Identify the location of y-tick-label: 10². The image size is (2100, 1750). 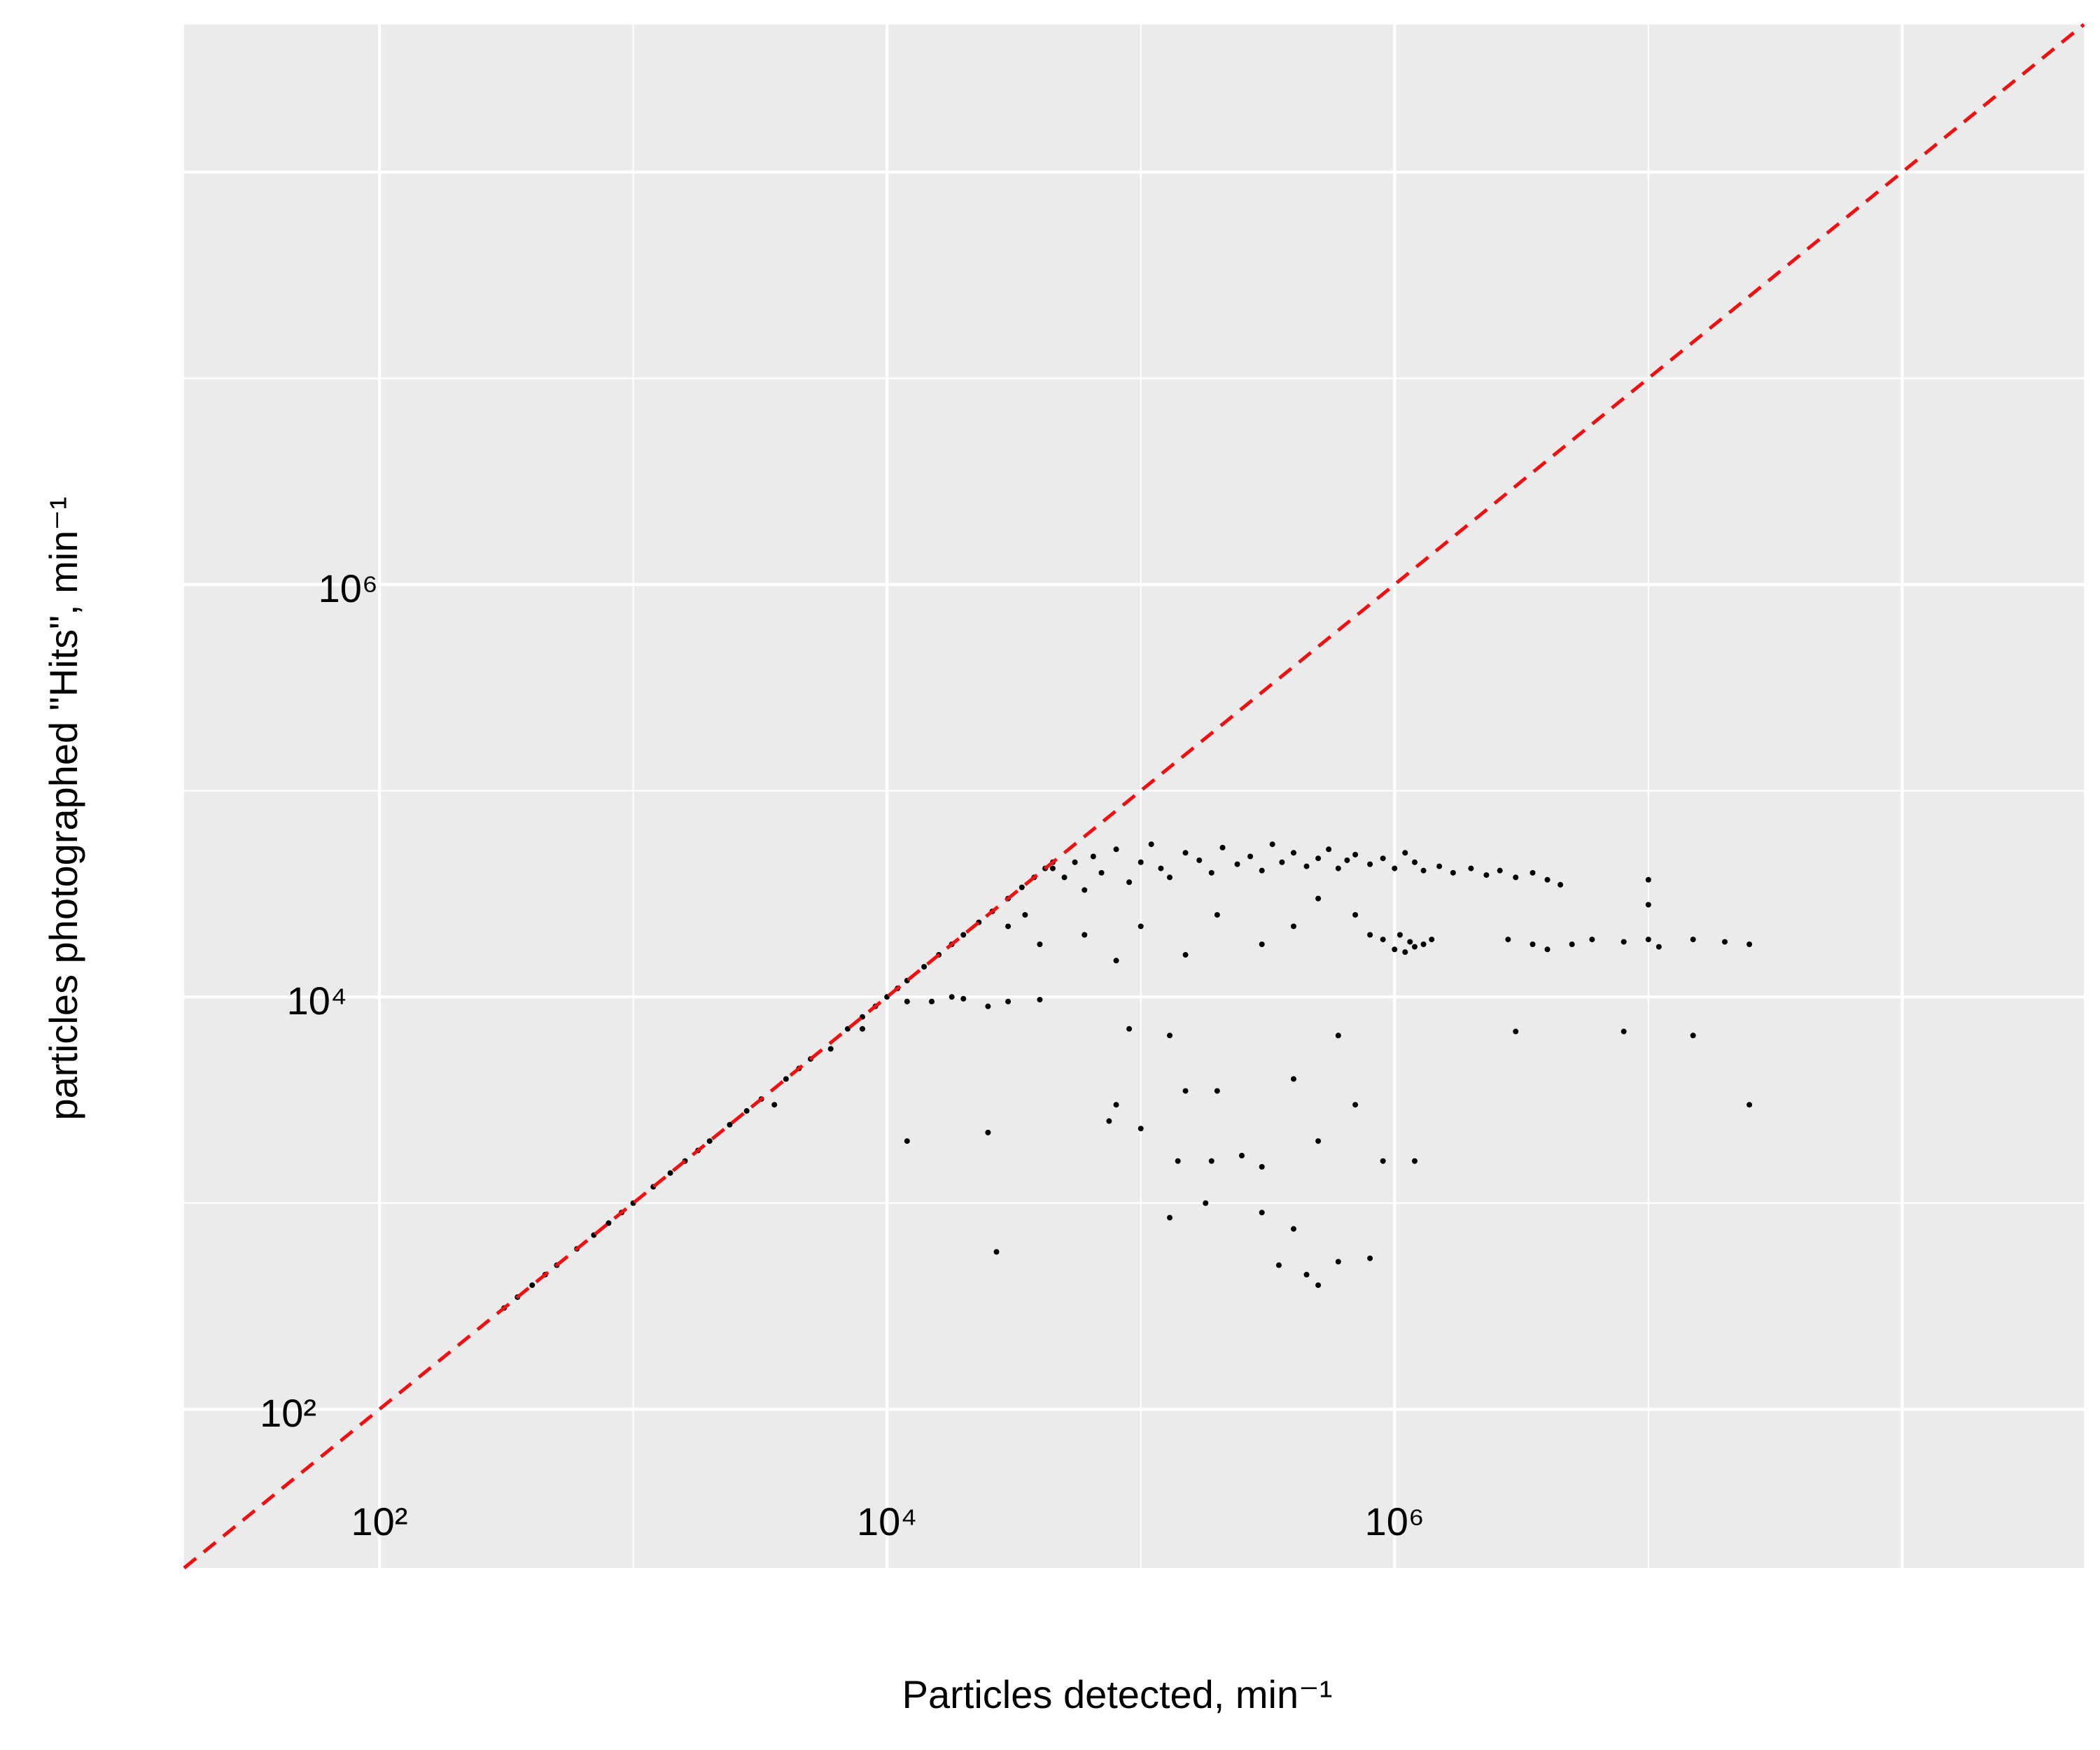
(288, 1413).